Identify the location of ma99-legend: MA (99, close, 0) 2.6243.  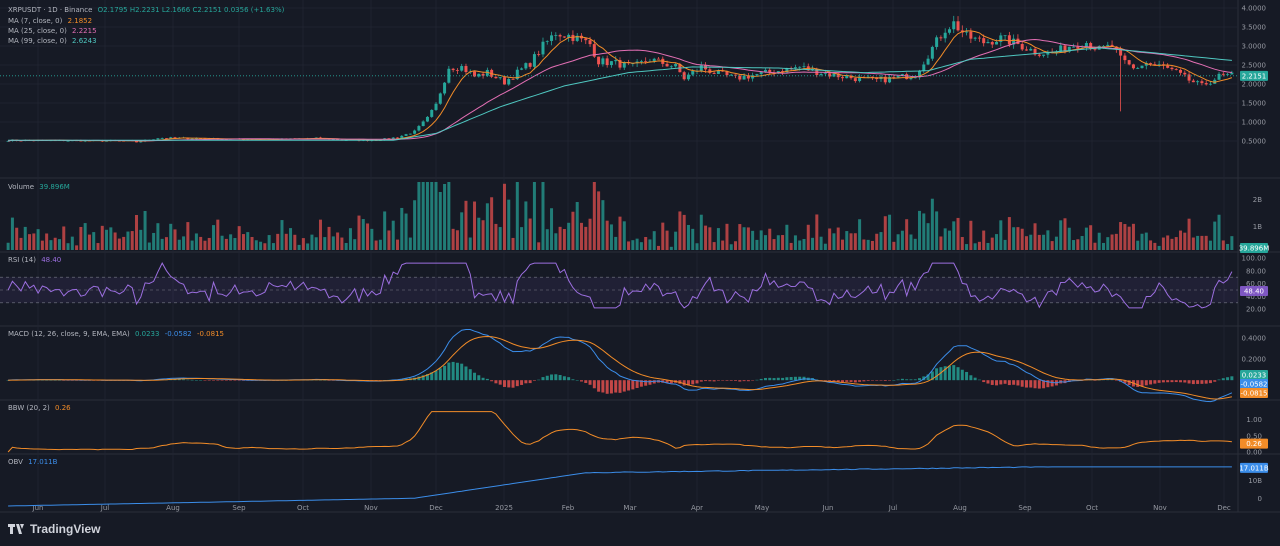
(54, 41).